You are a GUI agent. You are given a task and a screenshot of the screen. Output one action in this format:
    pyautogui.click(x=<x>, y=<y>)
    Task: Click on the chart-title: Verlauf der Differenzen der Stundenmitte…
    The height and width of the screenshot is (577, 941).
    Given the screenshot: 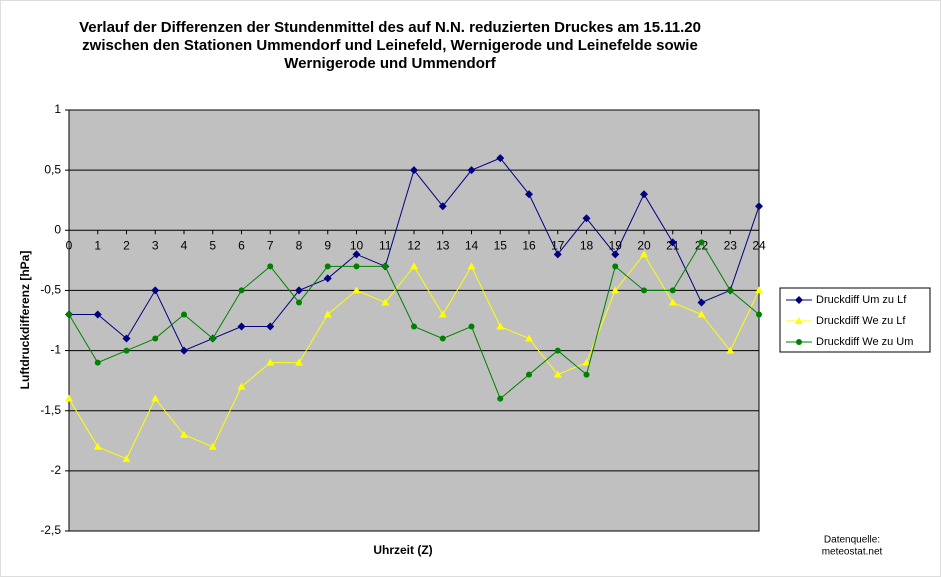 What is the action you would take?
    pyautogui.click(x=390, y=27)
    